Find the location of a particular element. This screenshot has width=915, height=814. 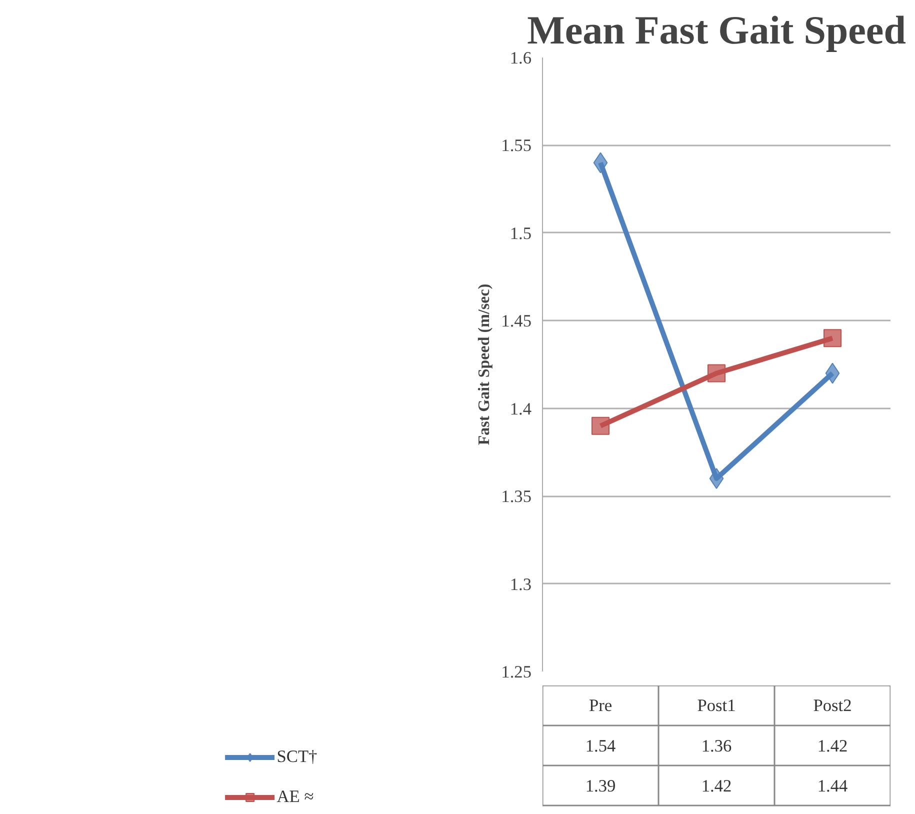

legend-label: AE ≈ is located at coordinates (295, 797).